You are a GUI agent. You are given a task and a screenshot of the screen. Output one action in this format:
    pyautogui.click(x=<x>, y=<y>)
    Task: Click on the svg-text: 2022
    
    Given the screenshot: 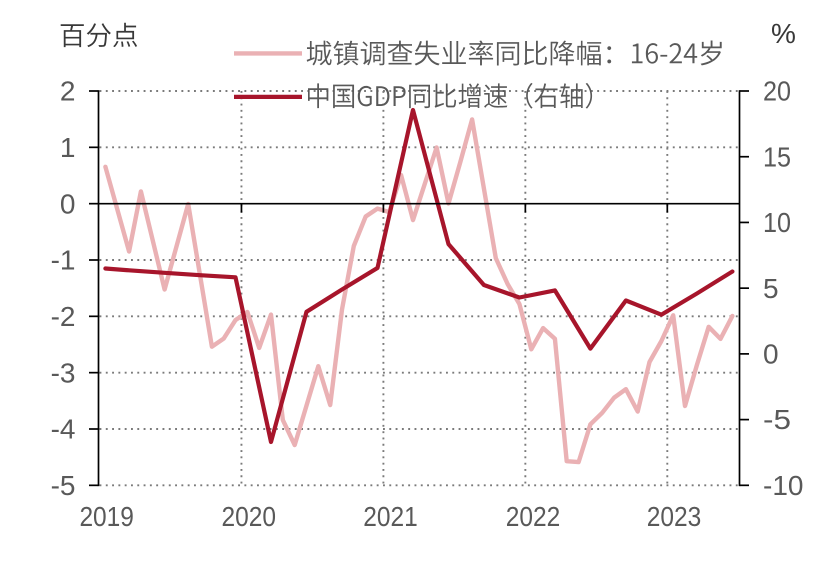 What is the action you would take?
    pyautogui.click(x=533, y=516)
    